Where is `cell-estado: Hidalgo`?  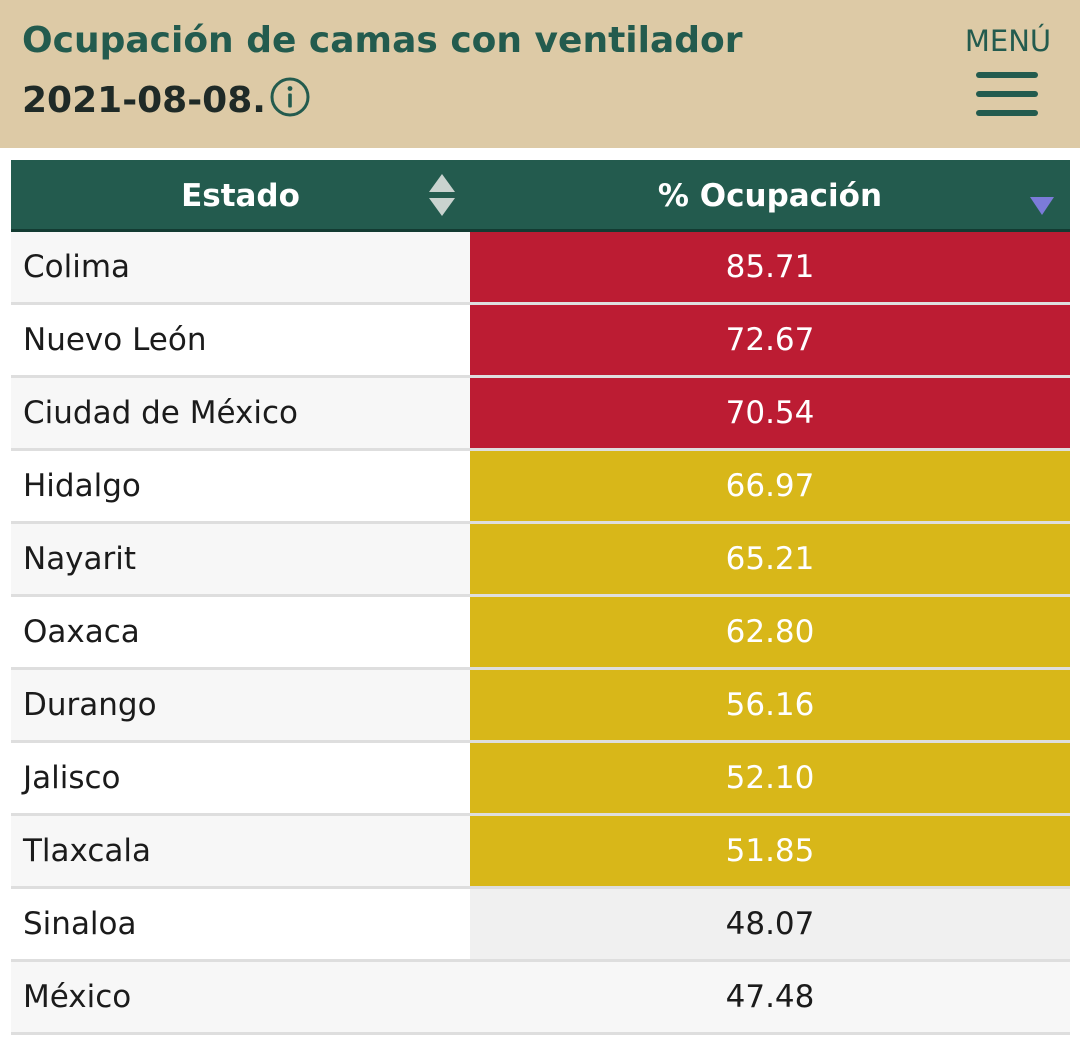
cell-estado: Hidalgo is located at coordinates (240, 486).